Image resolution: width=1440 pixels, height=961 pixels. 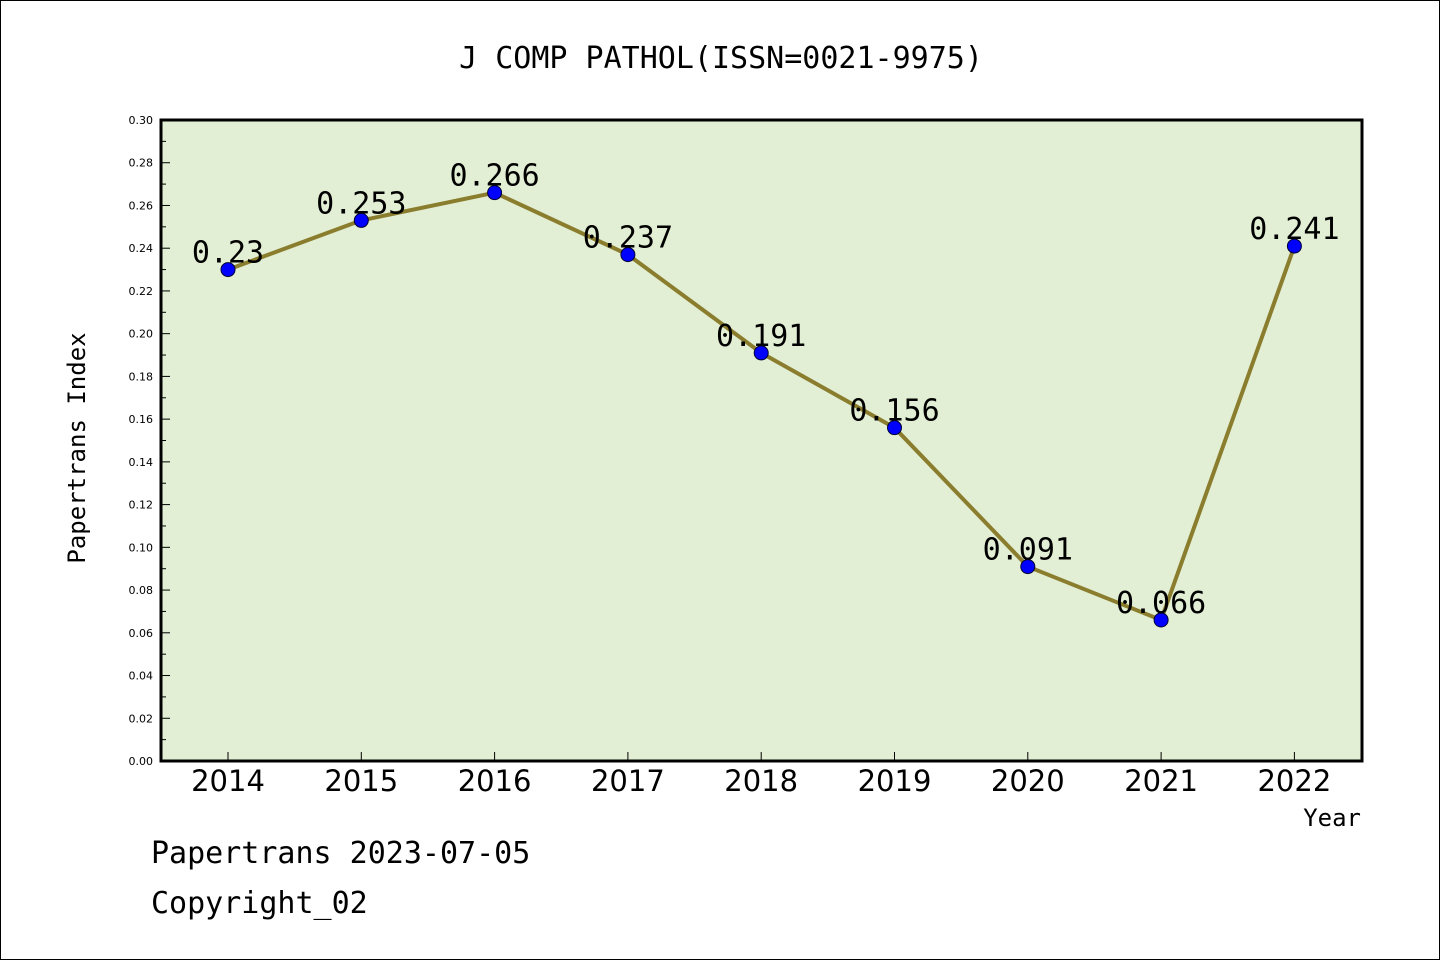 What do you see at coordinates (895, 781) in the screenshot?
I see `x-tick-label: 2019` at bounding box center [895, 781].